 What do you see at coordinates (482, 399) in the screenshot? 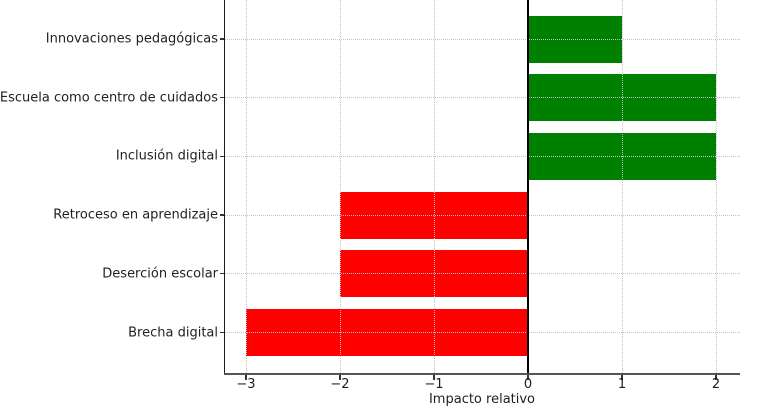
I see `x-axis-label: Impacto relativo` at bounding box center [482, 399].